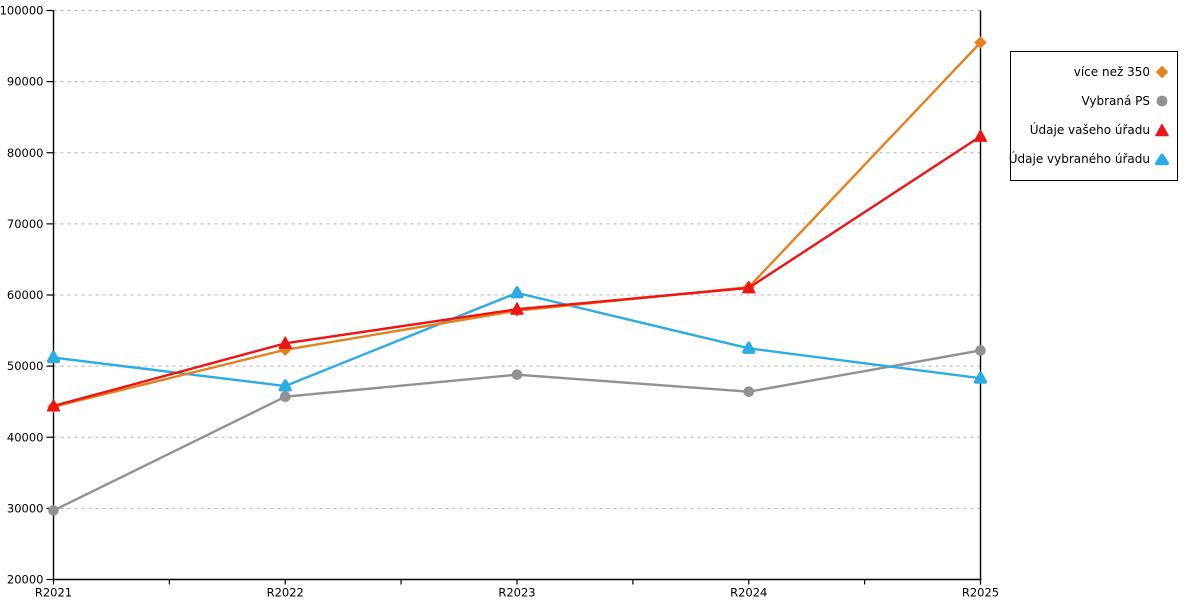 This screenshot has height=600, width=1200. I want to click on legend-item: Údaje vašeho úřadu, so click(1093, 130).